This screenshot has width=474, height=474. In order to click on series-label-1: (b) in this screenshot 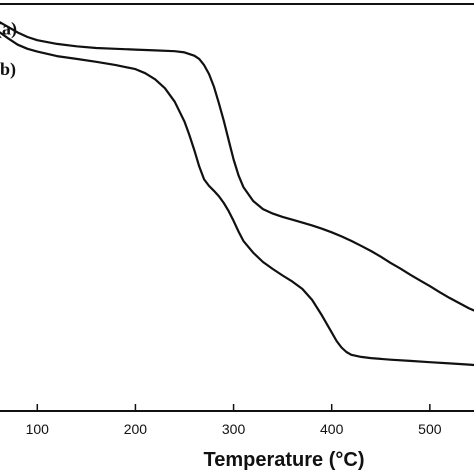, I will do `click(8, 69)`.